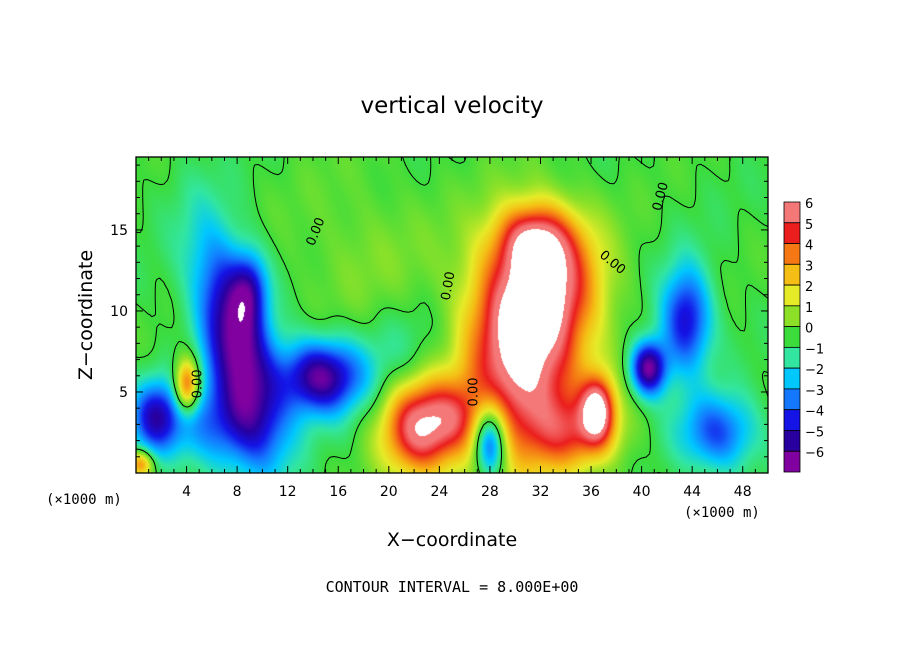  I want to click on y-tick-label: 10, so click(119, 312).